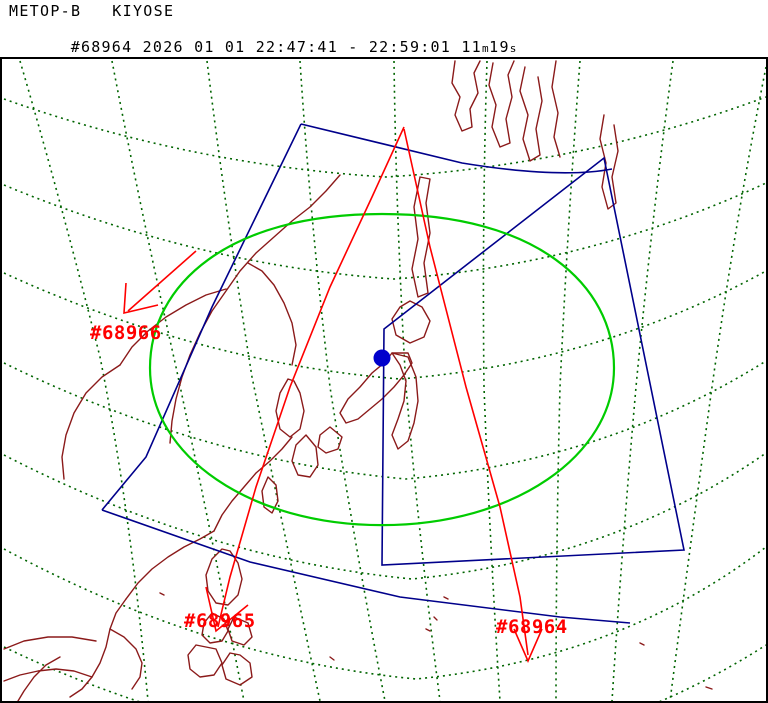 Image resolution: width=768 pixels, height=703 pixels. What do you see at coordinates (353, 47) in the screenshot?
I see `pass-sep-0: -` at bounding box center [353, 47].